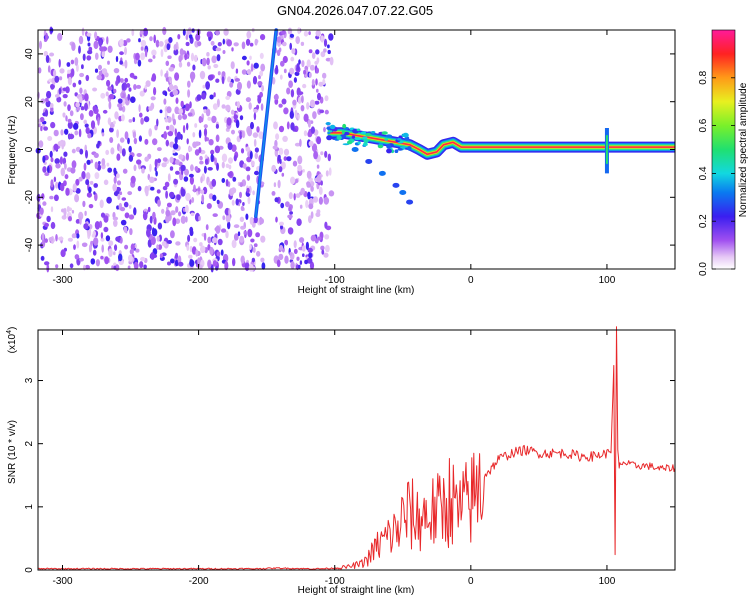  Describe the element at coordinates (29, 380) in the screenshot. I see `snr-y-tick-label: 3` at that location.